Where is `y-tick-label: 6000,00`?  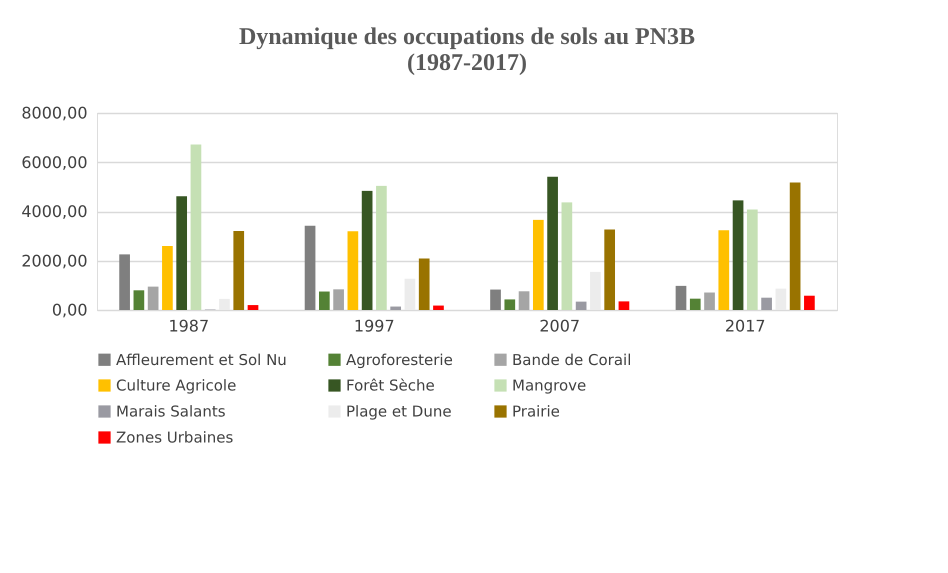
y-tick-label: 6000,00 is located at coordinates (54, 162).